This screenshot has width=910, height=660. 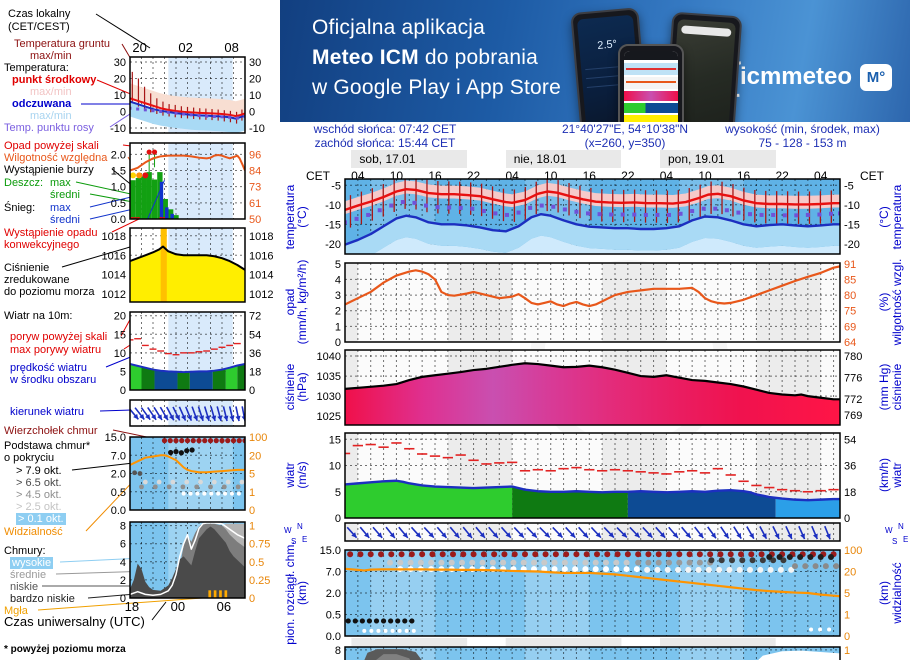 What do you see at coordinates (478, 57) in the screenshot?
I see `banner-line2-rest: do pobrania` at bounding box center [478, 57].